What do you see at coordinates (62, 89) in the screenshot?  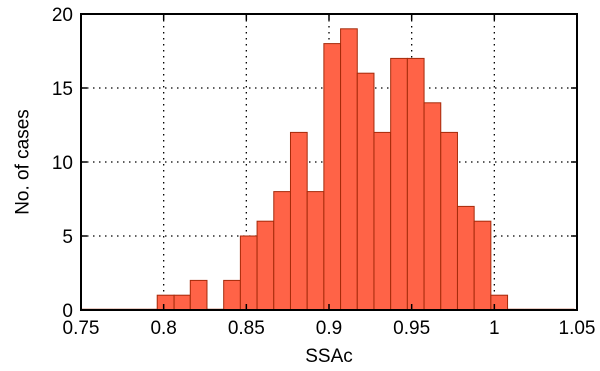 I see `y-tick-label: 15` at bounding box center [62, 89].